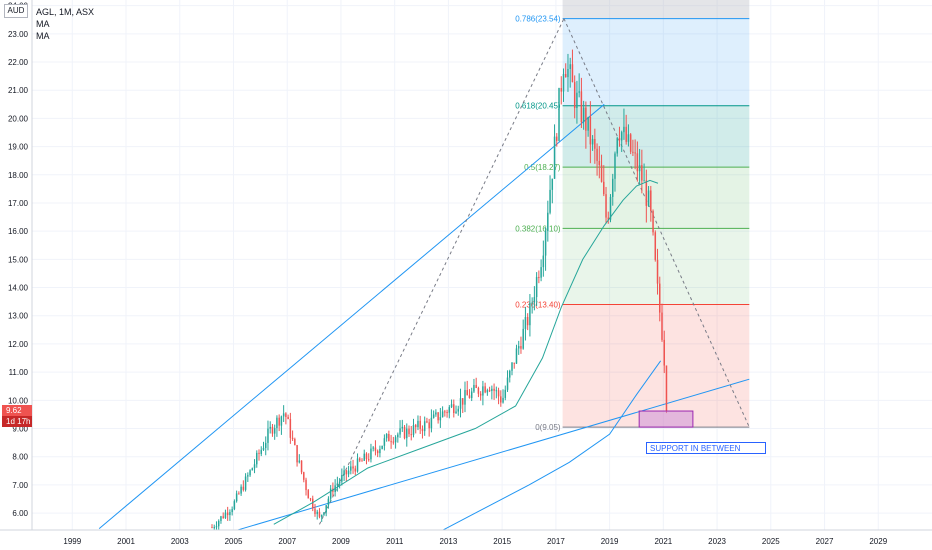 This screenshot has width=932, height=550. What do you see at coordinates (126, 541) in the screenshot?
I see `x-tick-label: 2001` at bounding box center [126, 541].